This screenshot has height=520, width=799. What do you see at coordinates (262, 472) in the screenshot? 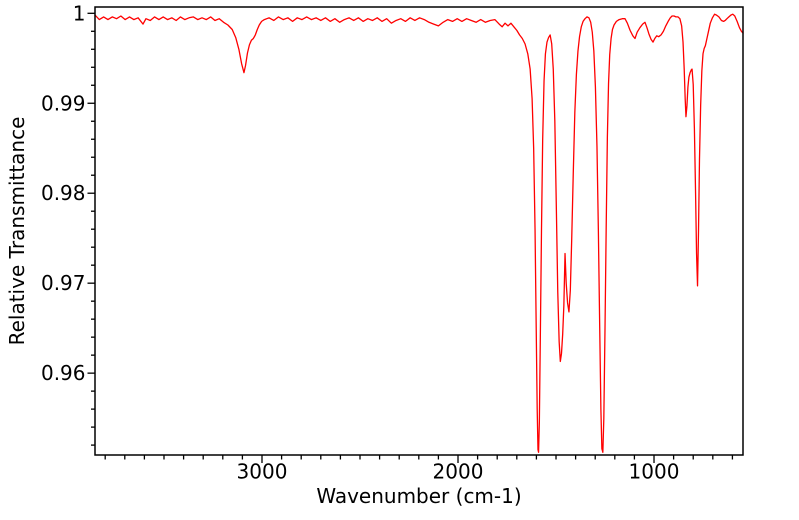
I see `x-tick-label: 3000` at bounding box center [262, 472].